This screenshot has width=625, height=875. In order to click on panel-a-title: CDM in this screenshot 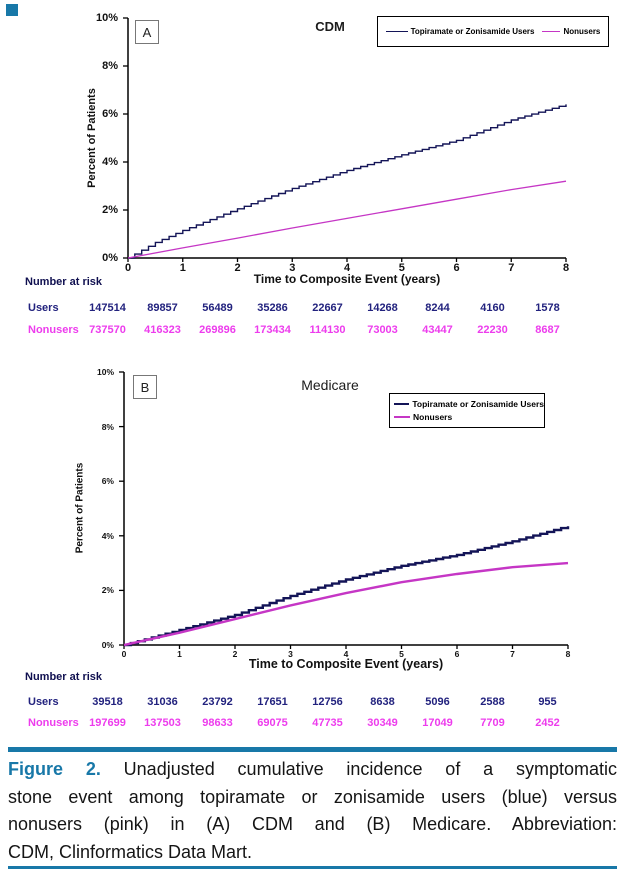, I will do `click(330, 26)`.